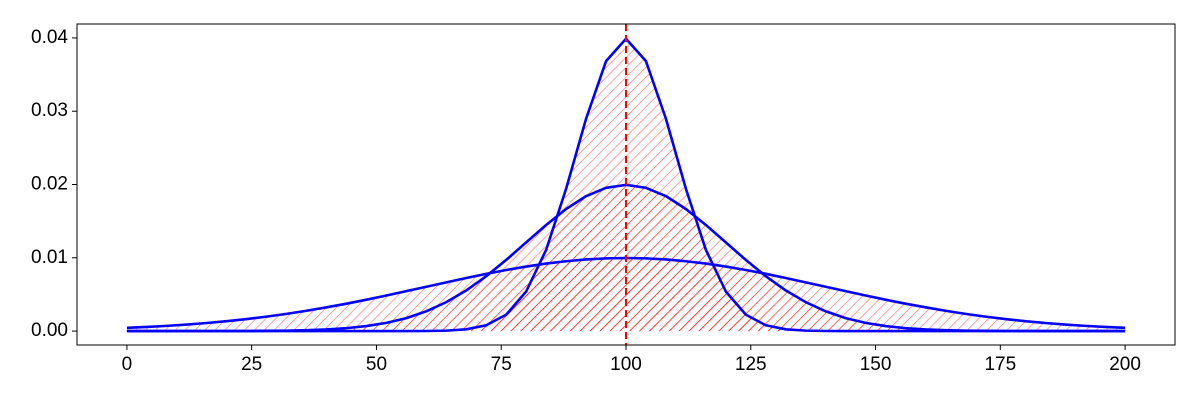  What do you see at coordinates (501, 364) in the screenshot?
I see `x-tick-label: 75` at bounding box center [501, 364].